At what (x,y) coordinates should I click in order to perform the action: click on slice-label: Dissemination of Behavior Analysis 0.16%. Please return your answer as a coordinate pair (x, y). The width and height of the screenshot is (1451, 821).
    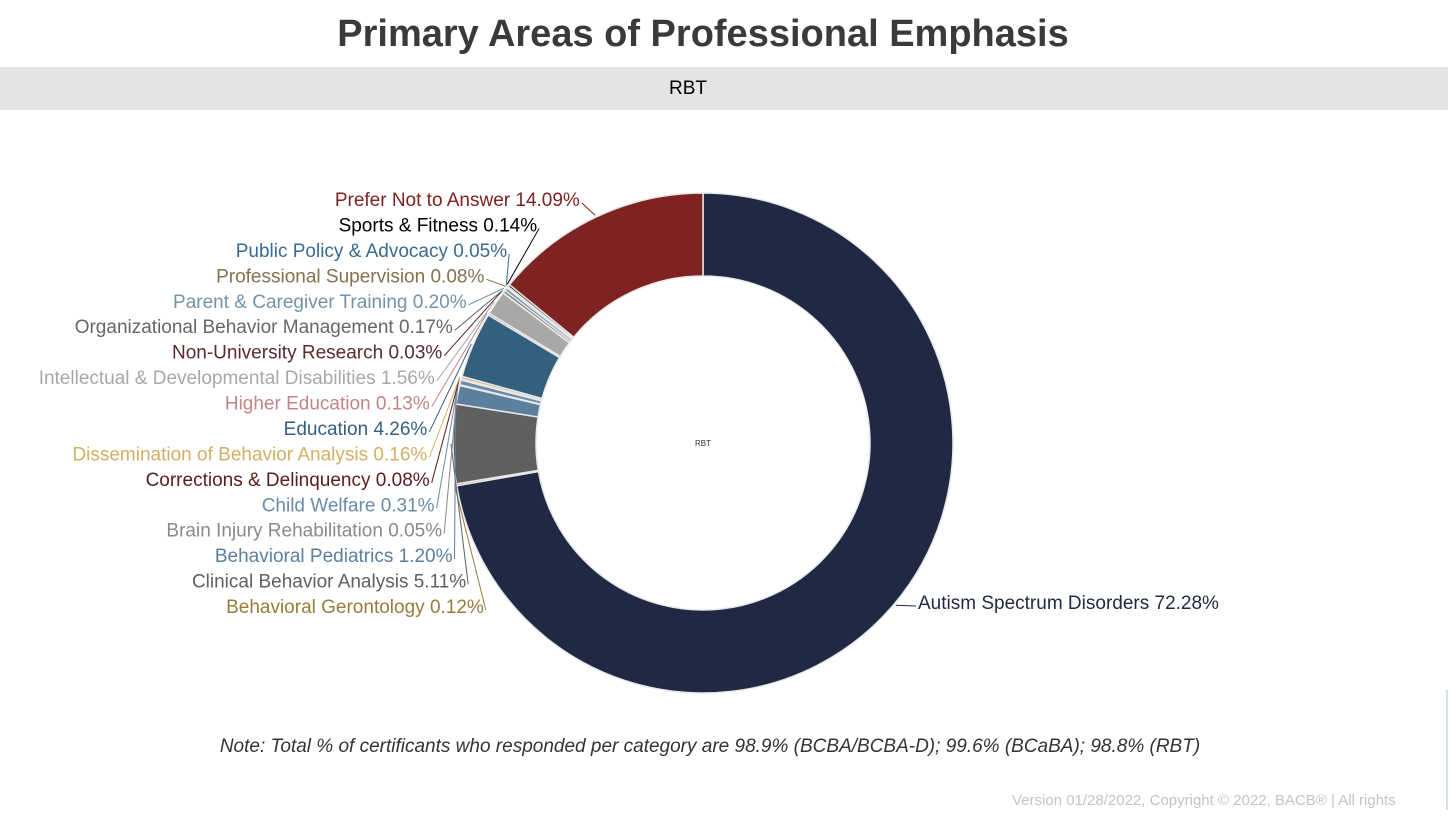
    Looking at the image, I should click on (249, 454).